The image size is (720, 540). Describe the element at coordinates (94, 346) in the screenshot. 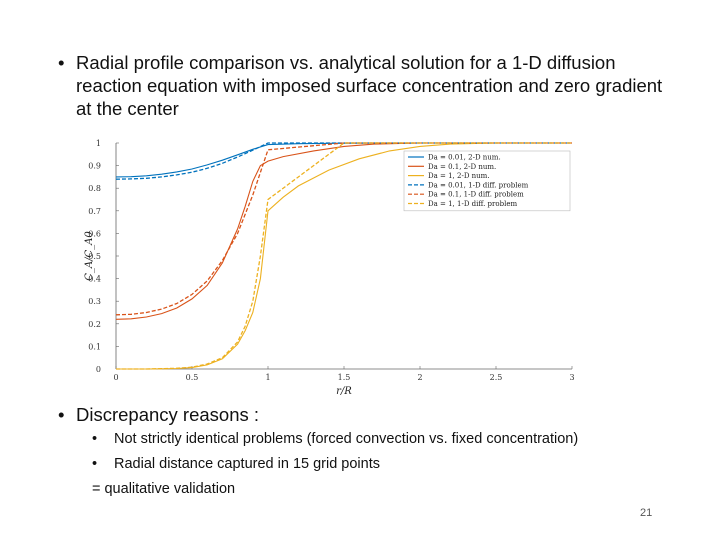

I see `y-tick-label: 0.1` at that location.